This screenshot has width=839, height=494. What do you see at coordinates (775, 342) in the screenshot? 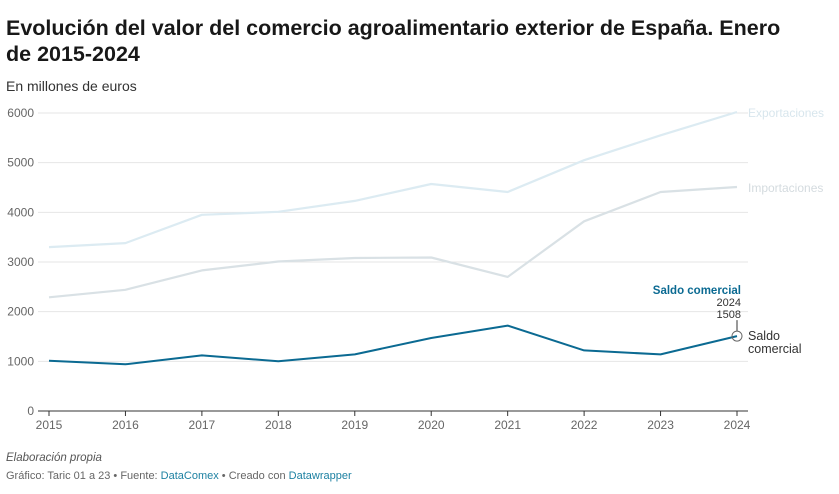
I see `series-label-saldo-comercial: Saldo comercial` at bounding box center [775, 342].